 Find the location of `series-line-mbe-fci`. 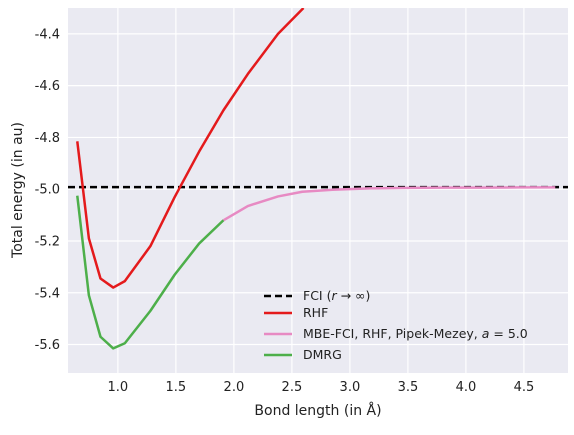

series-line-mbe-fci is located at coordinates (389, 204).